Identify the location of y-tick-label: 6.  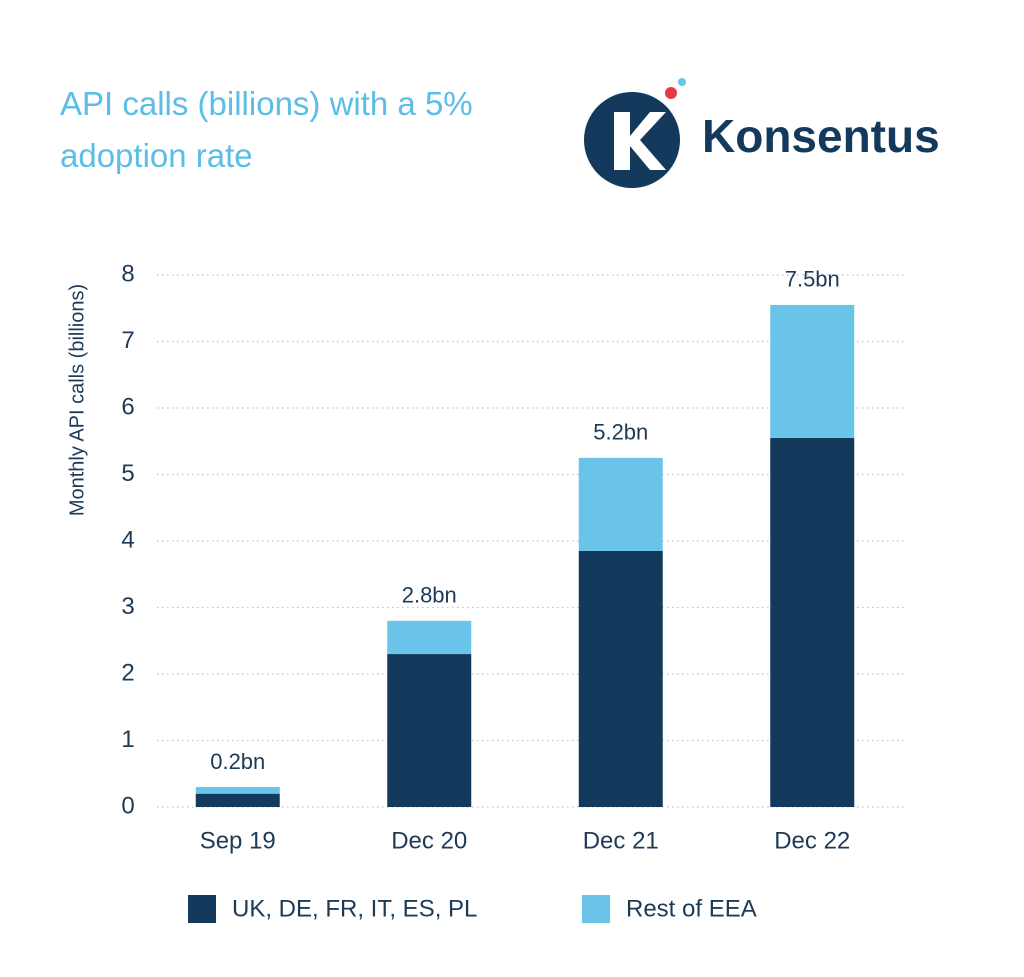
(127, 406).